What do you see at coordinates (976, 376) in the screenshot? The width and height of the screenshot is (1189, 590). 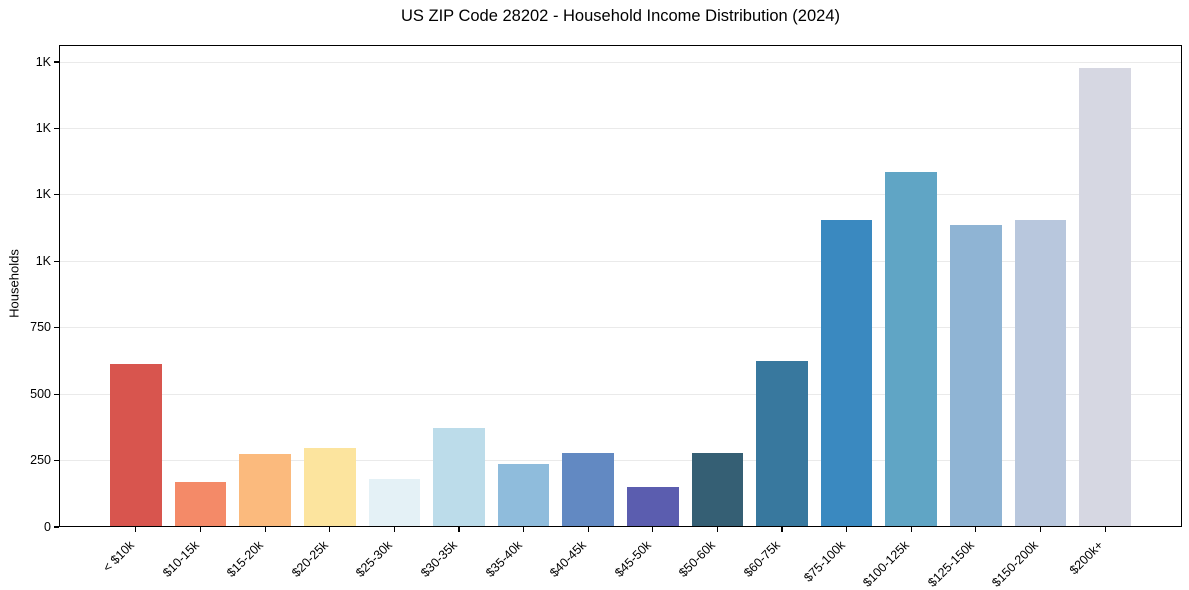 I see `bar-$125-150k` at bounding box center [976, 376].